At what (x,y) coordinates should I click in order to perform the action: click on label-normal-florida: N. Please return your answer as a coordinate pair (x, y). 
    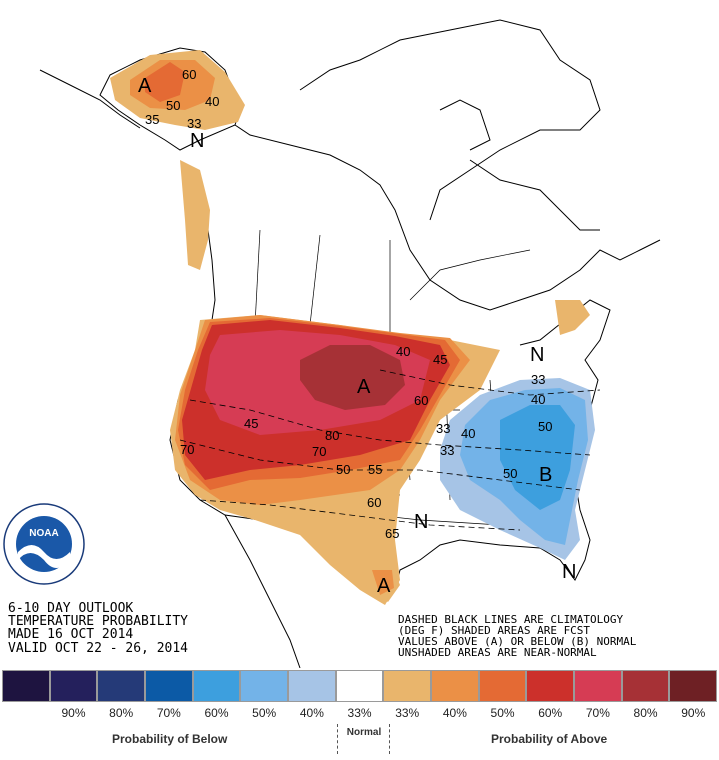
    Looking at the image, I should click on (569, 572).